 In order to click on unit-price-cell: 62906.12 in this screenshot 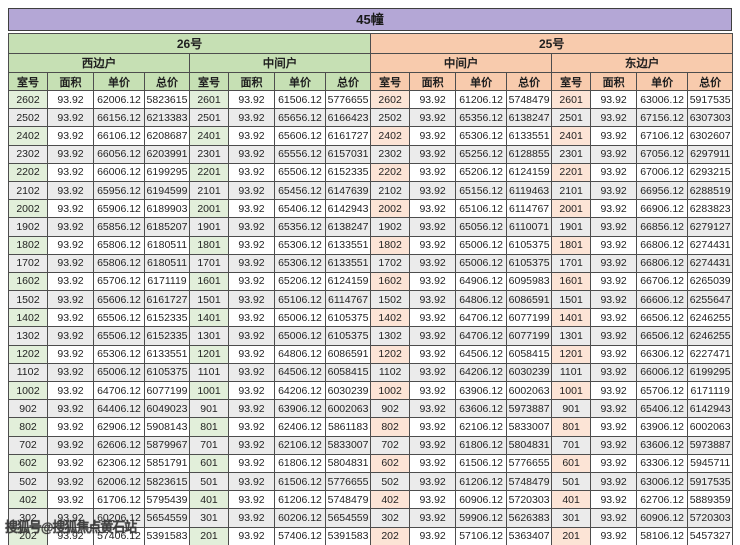, I will do `click(119, 427)`.